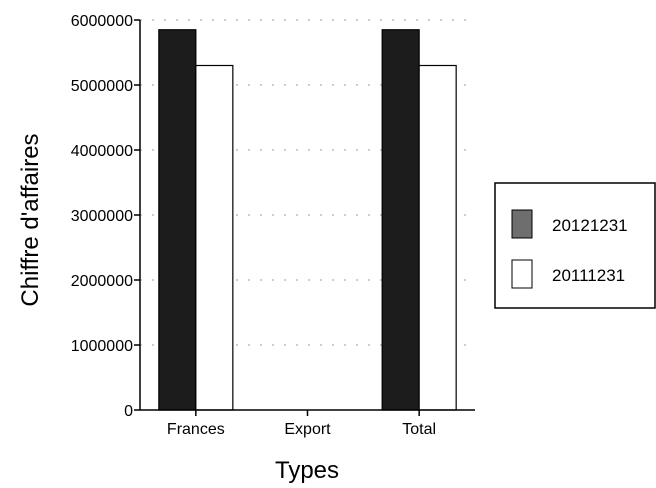 This screenshot has width=656, height=488. What do you see at coordinates (214, 237) in the screenshot?
I see `bar-20111231-frances` at bounding box center [214, 237].